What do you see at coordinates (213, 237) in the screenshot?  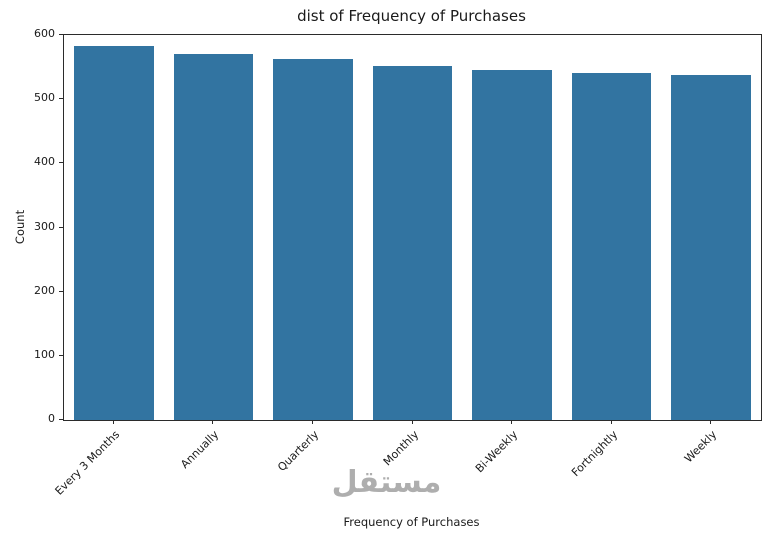 I see `bar-annually` at bounding box center [213, 237].